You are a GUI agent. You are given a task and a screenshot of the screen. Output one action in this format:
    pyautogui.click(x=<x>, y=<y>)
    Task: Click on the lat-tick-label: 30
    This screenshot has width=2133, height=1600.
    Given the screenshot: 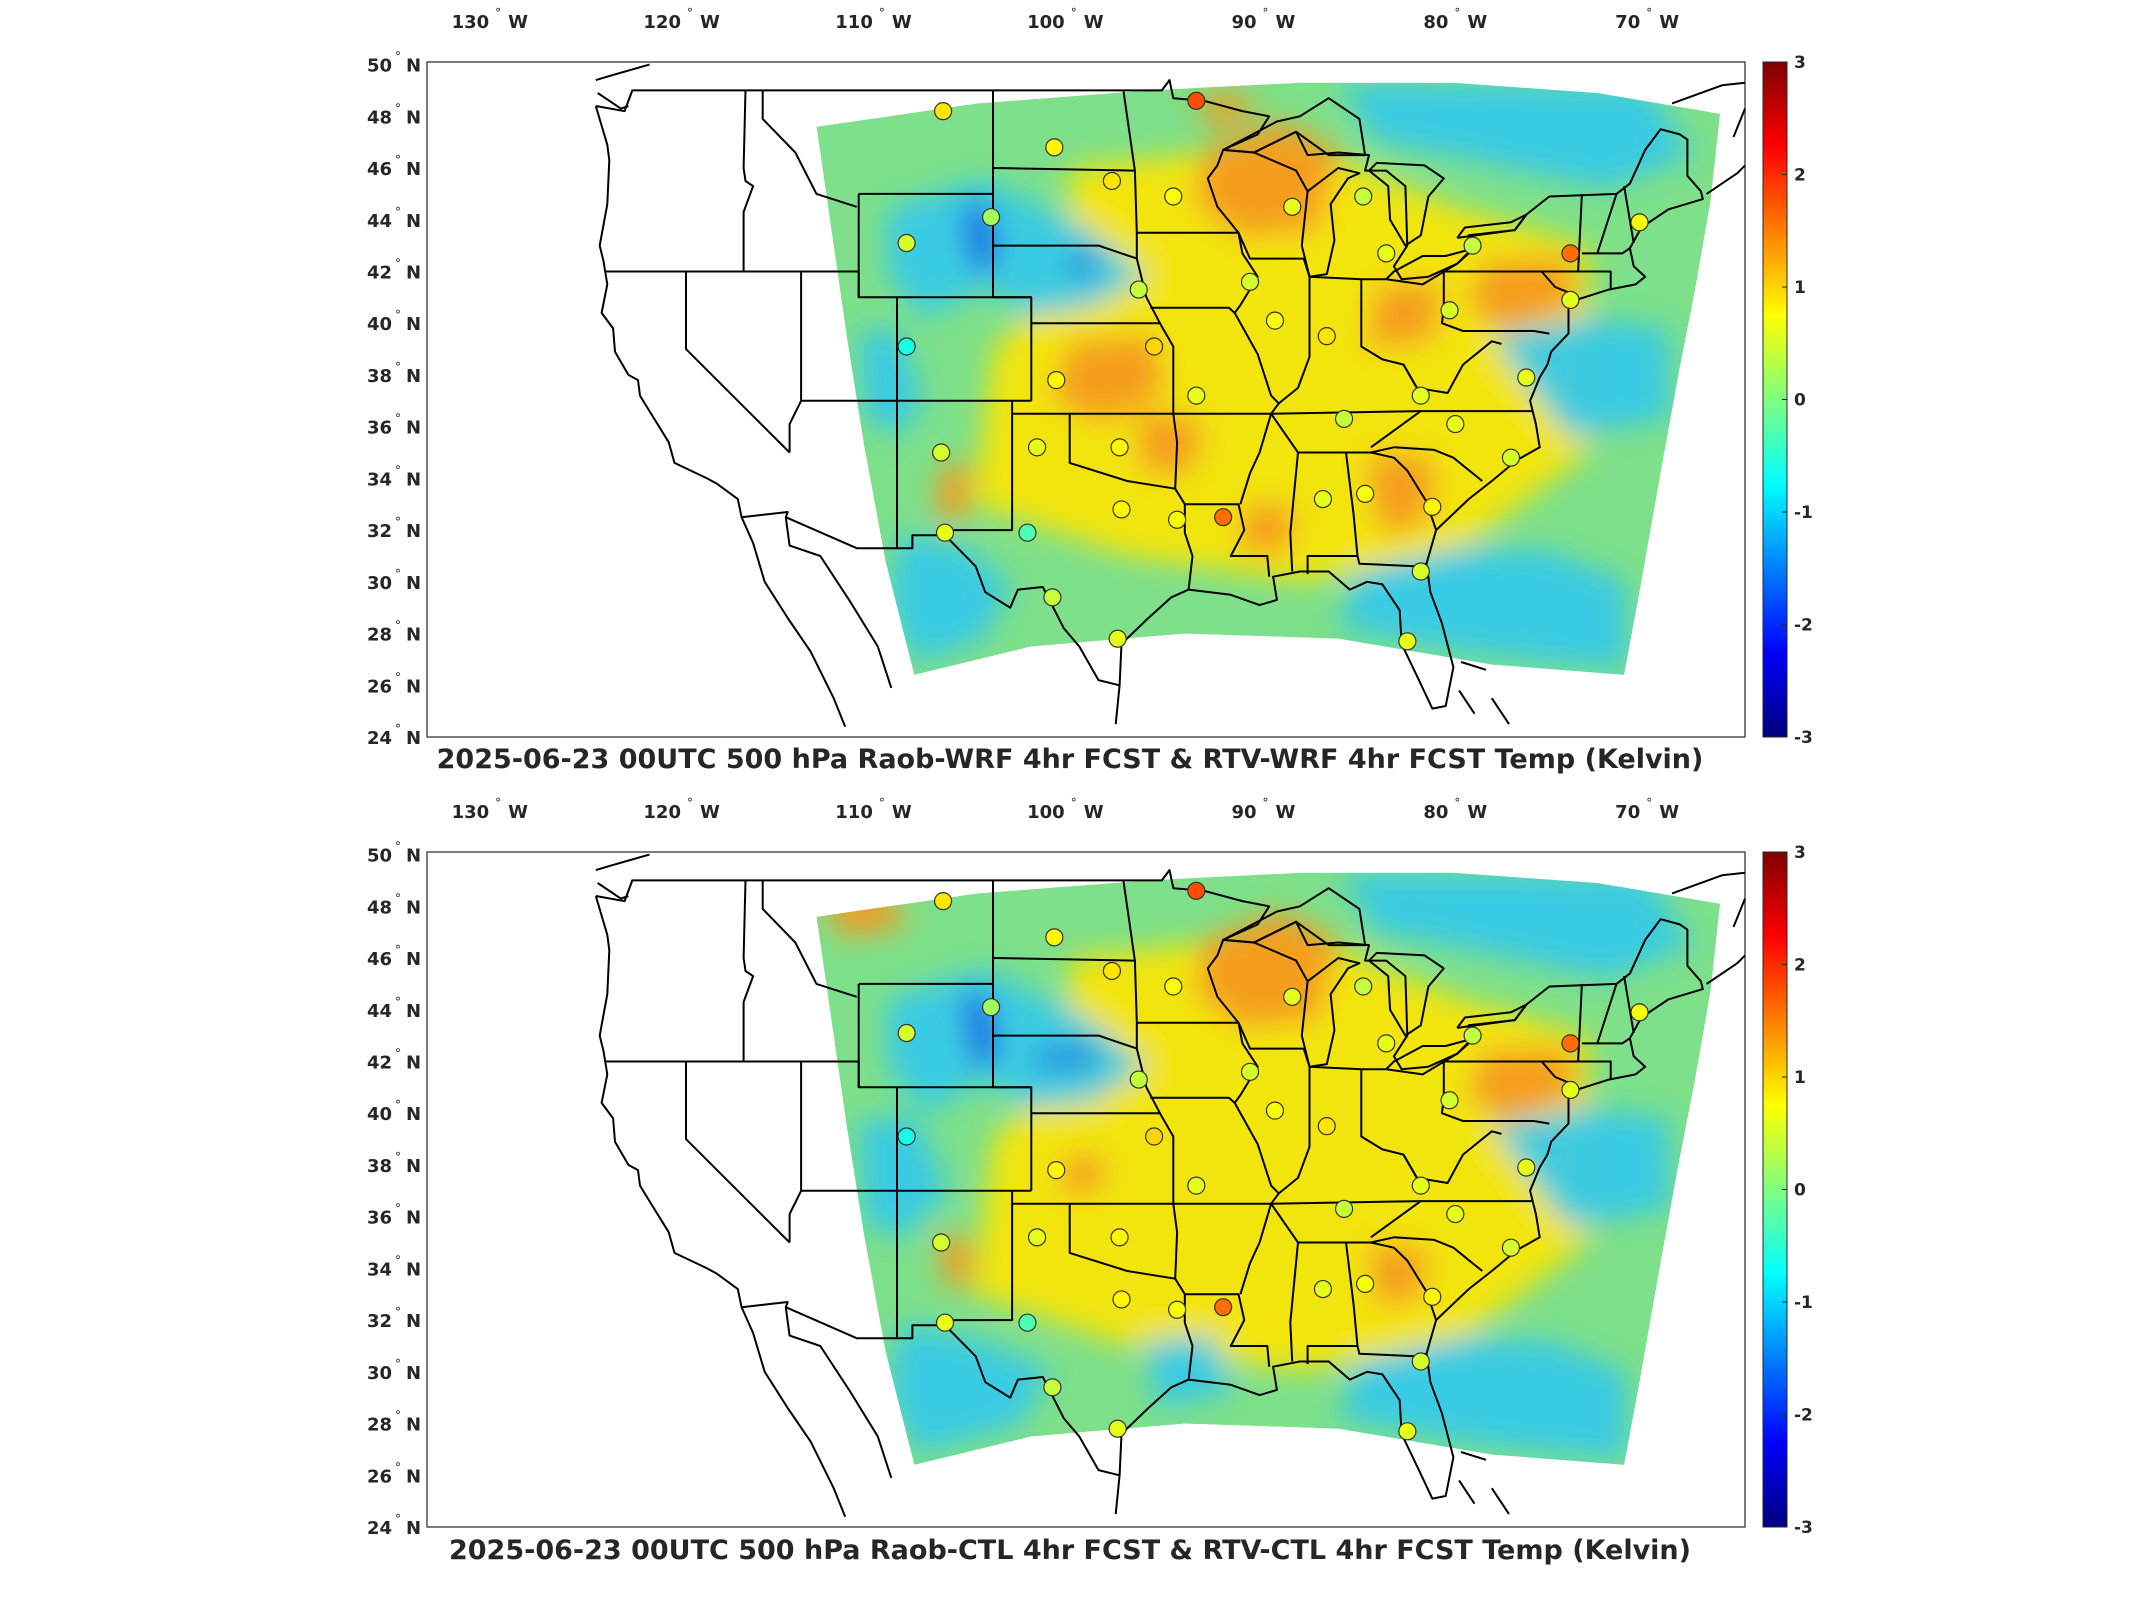 What is the action you would take?
    pyautogui.click(x=379, y=1373)
    